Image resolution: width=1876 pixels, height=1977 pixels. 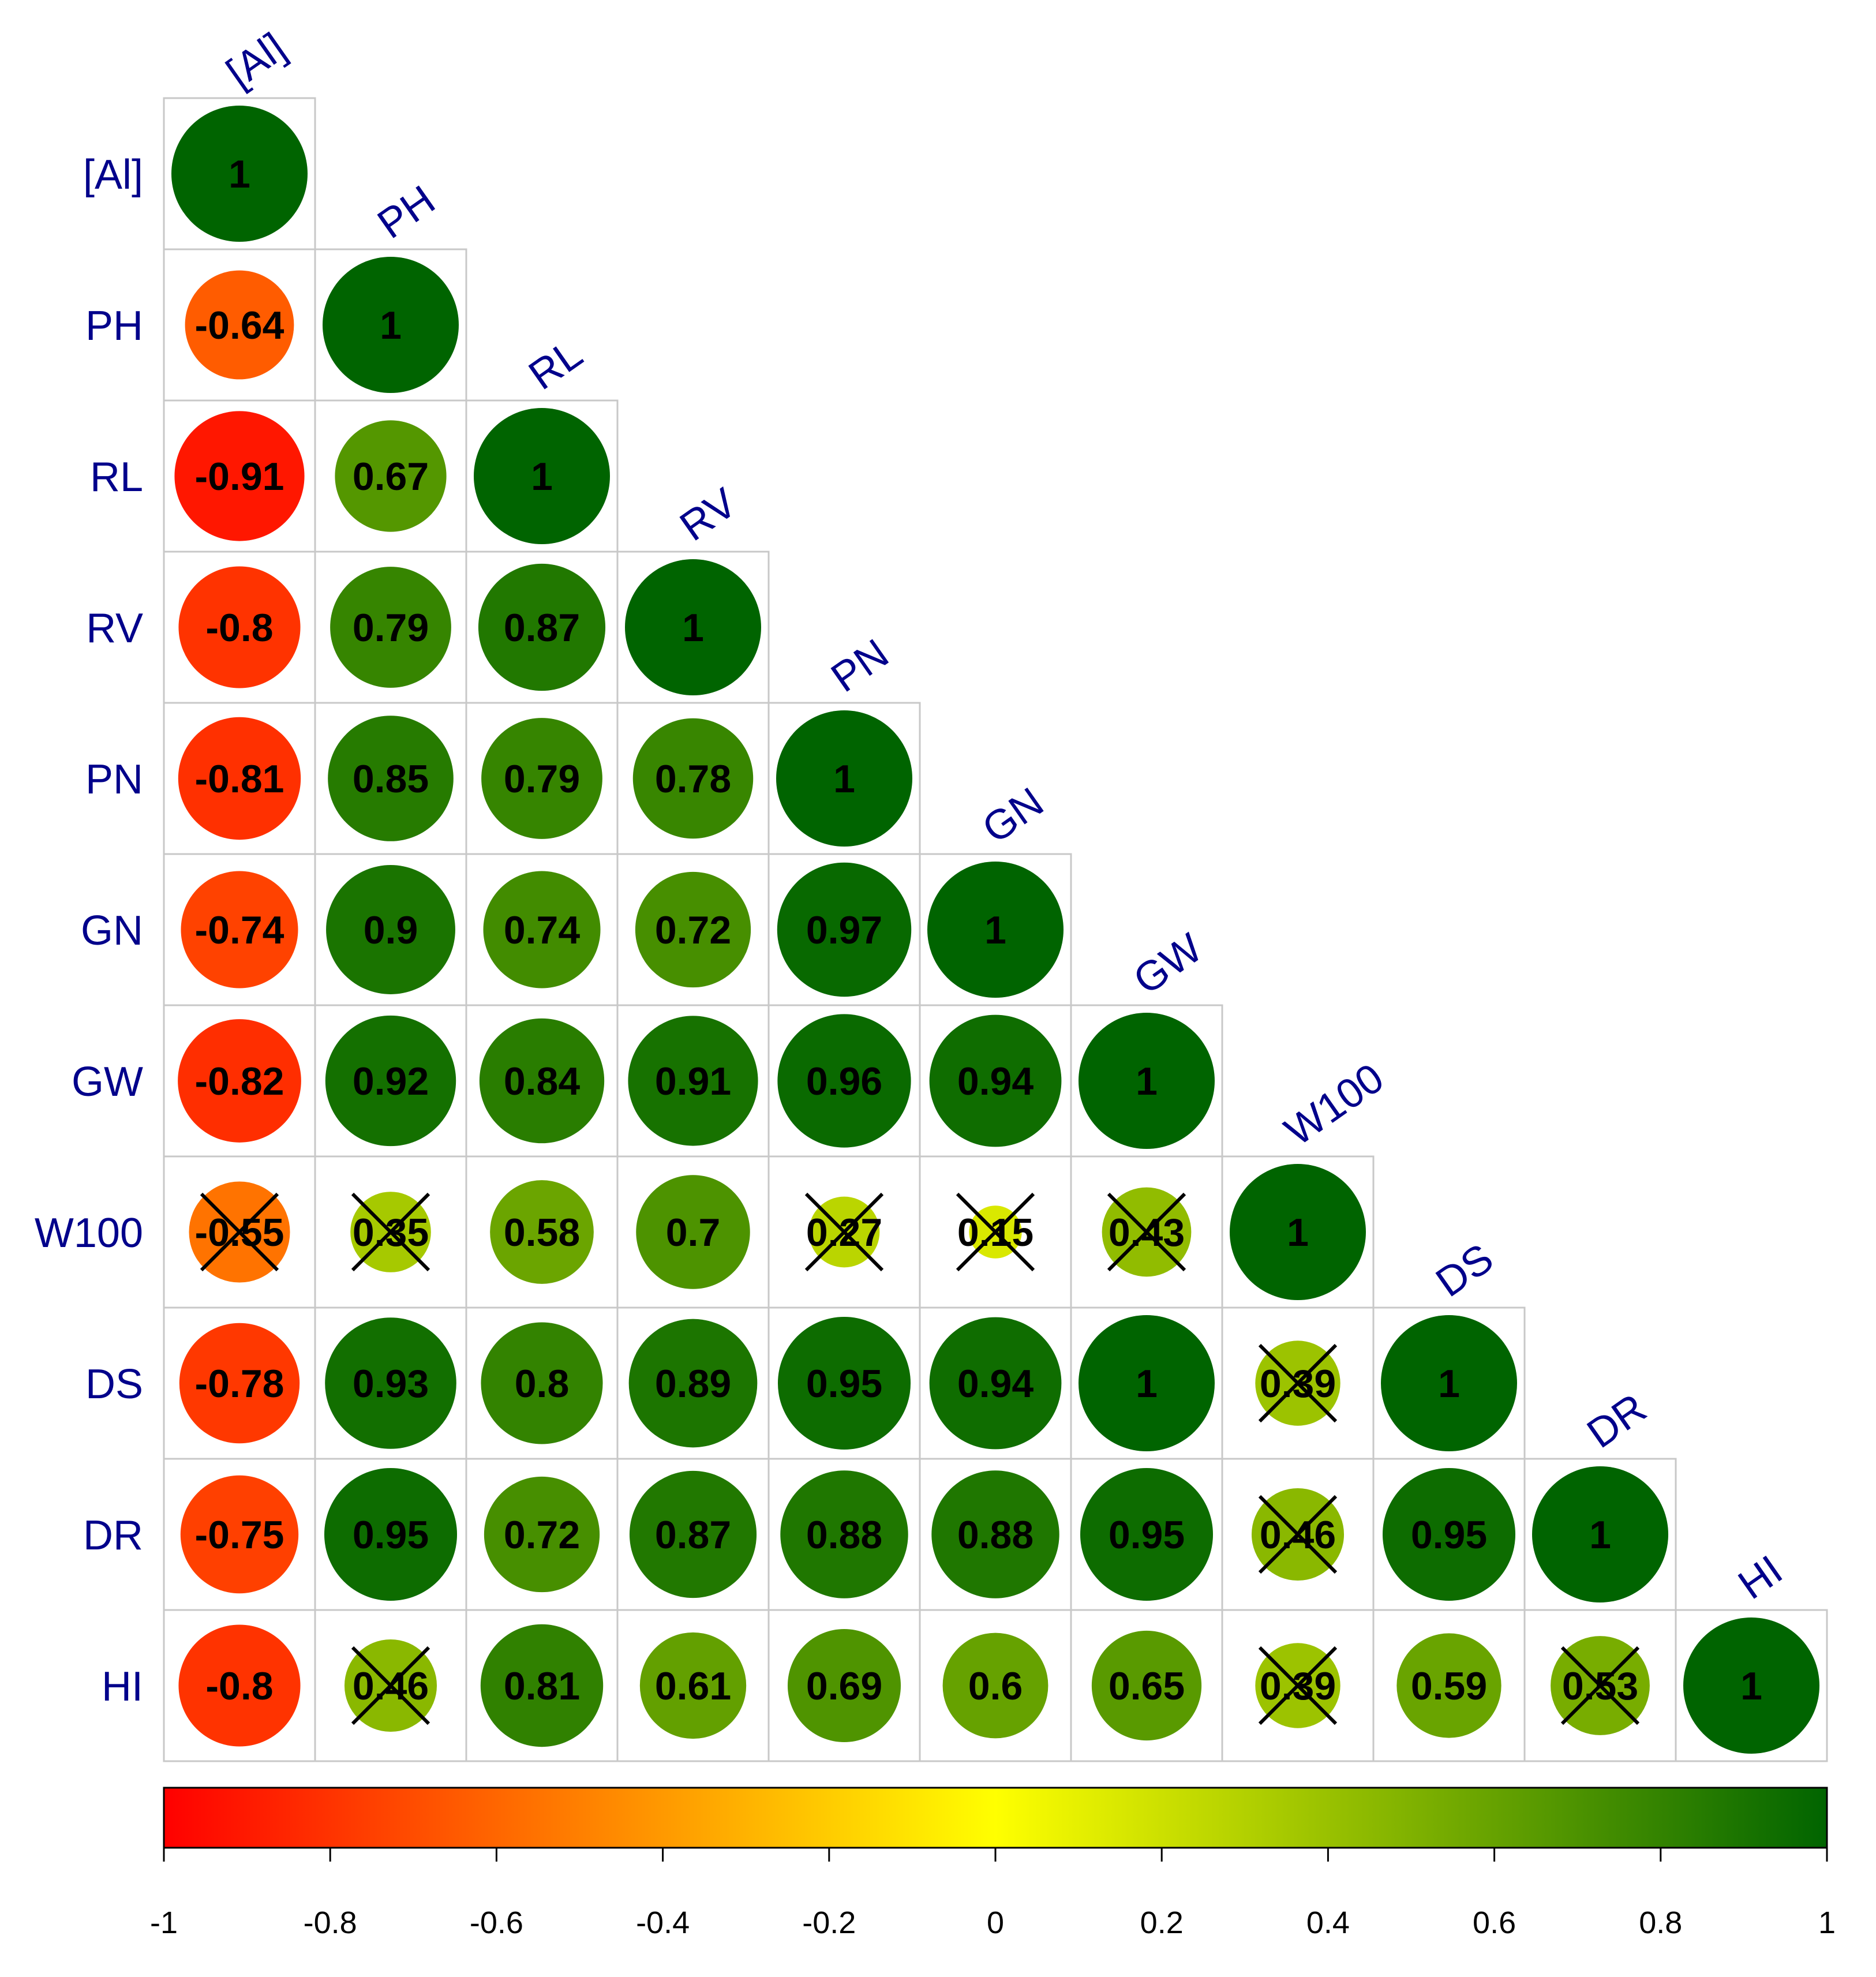 I want to click on row-label: PH, so click(x=114, y=326).